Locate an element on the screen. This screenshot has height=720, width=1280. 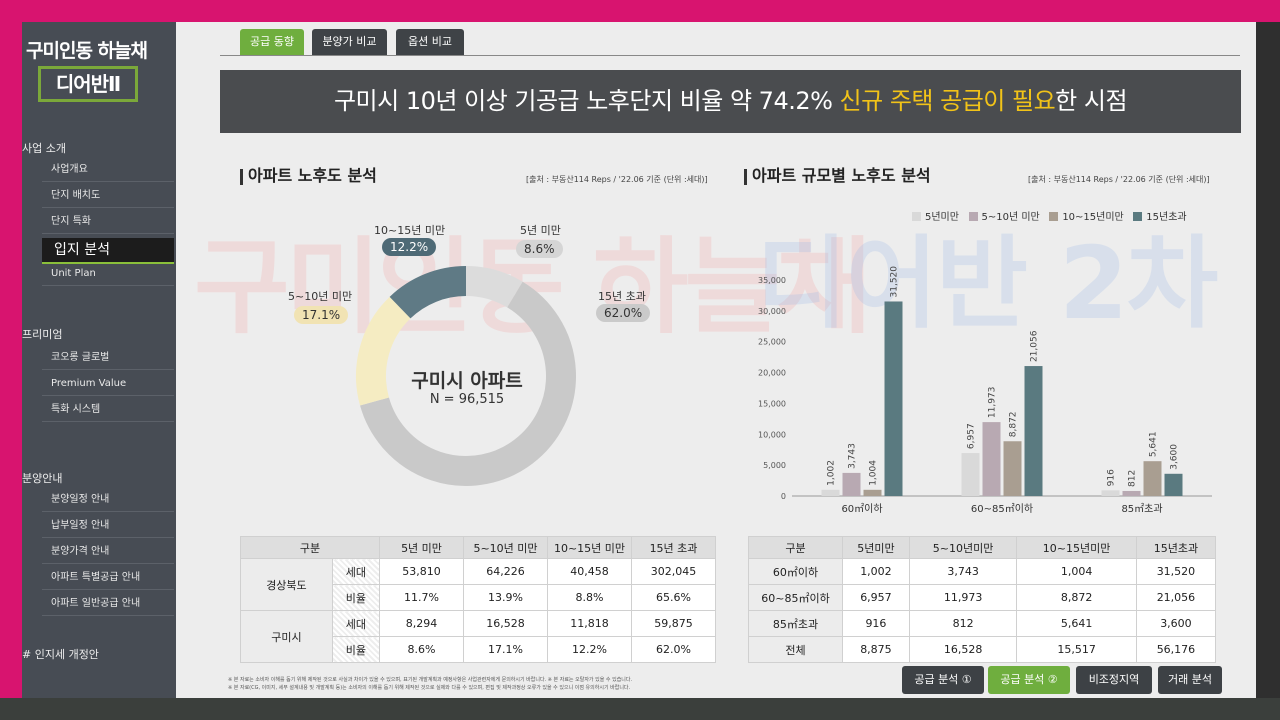
sidebar-item-layout: 단지 배치도 is located at coordinates (108, 196).